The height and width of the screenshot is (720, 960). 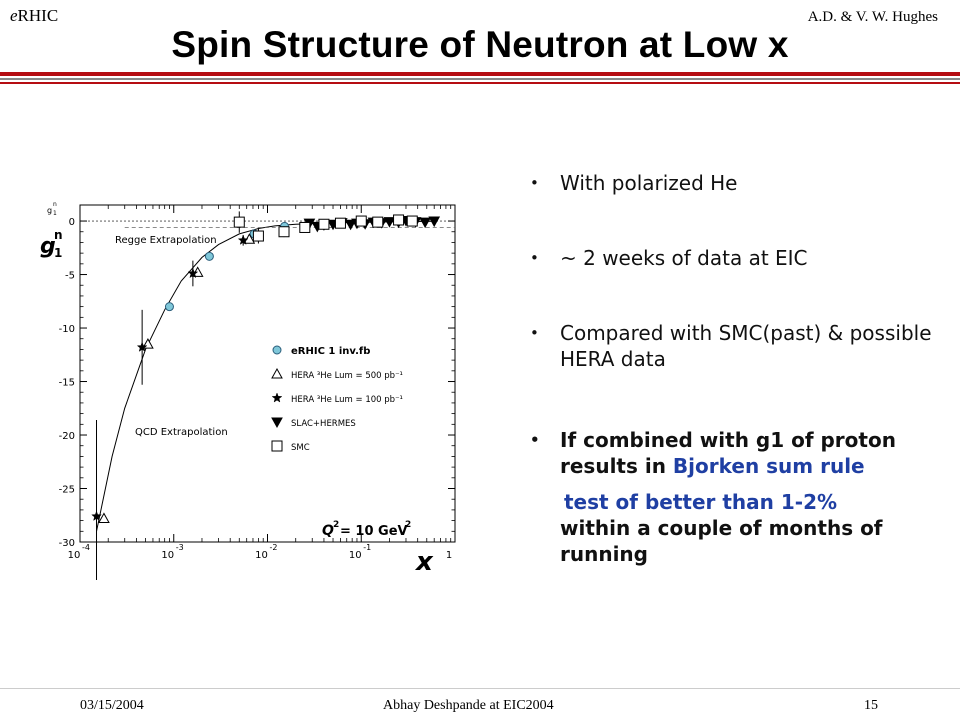 I want to click on header-authors: A.D. & V. W. Hughes, so click(x=872, y=17).